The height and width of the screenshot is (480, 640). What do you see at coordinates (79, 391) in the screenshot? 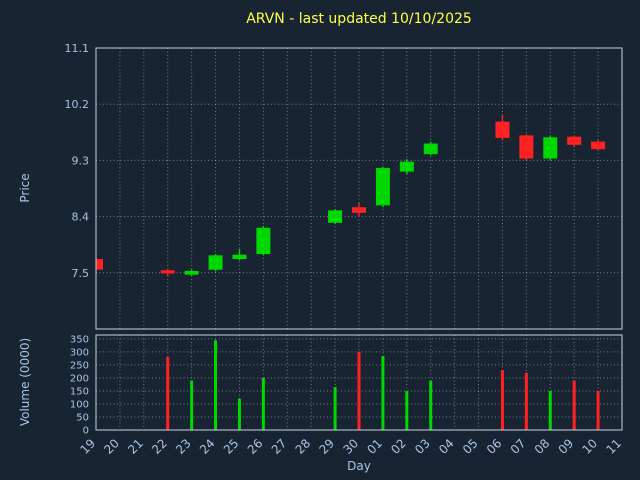
I see `volume-tick-label: 150` at bounding box center [79, 391].